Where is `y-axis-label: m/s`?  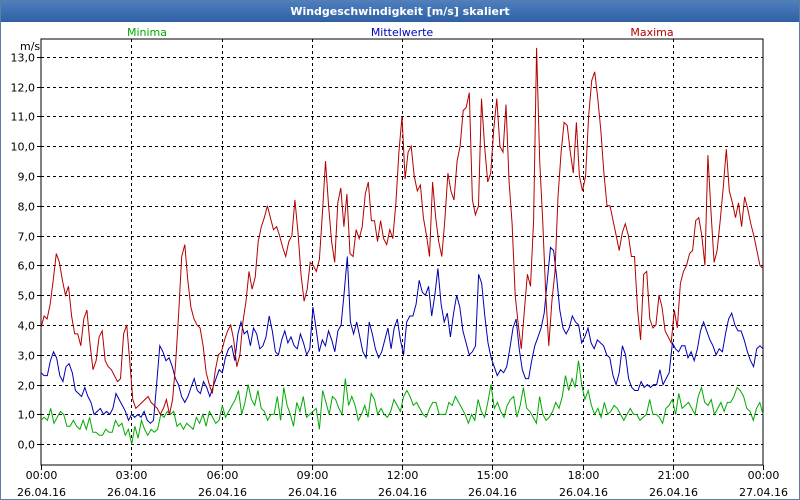 y-axis-label: m/s is located at coordinates (30, 46).